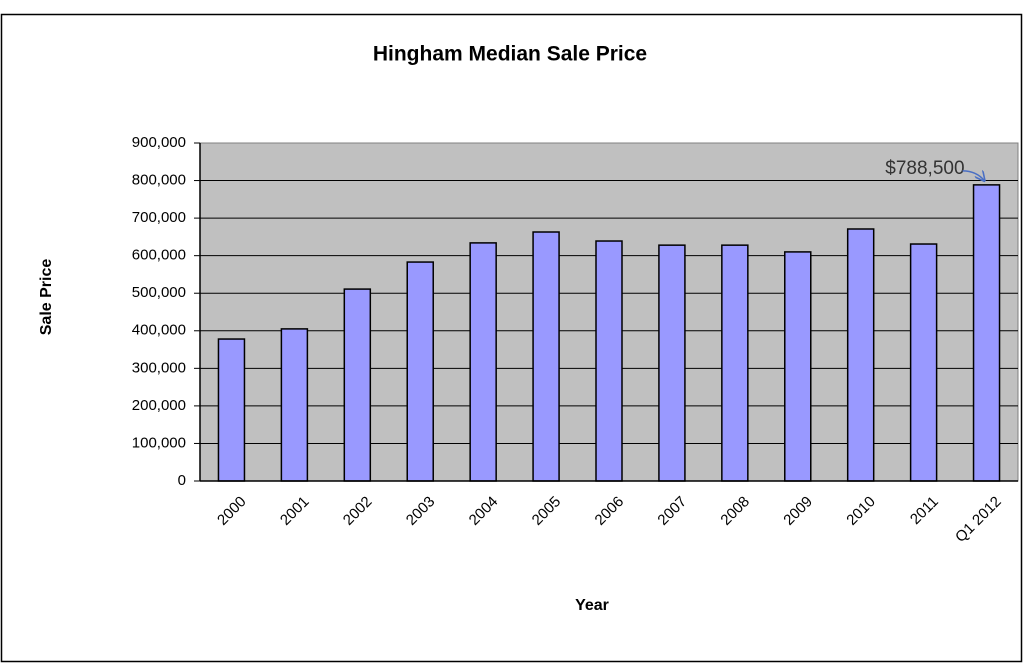 Image resolution: width=1024 pixels, height=667 pixels. Describe the element at coordinates (159, 442) in the screenshot. I see `y-tick-label: 100,000` at that location.